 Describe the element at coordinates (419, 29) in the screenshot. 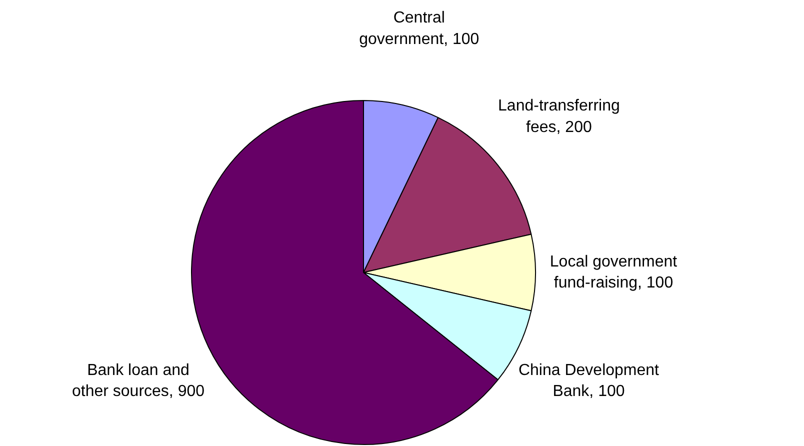

I see `slice-label: Central government, 100` at that location.